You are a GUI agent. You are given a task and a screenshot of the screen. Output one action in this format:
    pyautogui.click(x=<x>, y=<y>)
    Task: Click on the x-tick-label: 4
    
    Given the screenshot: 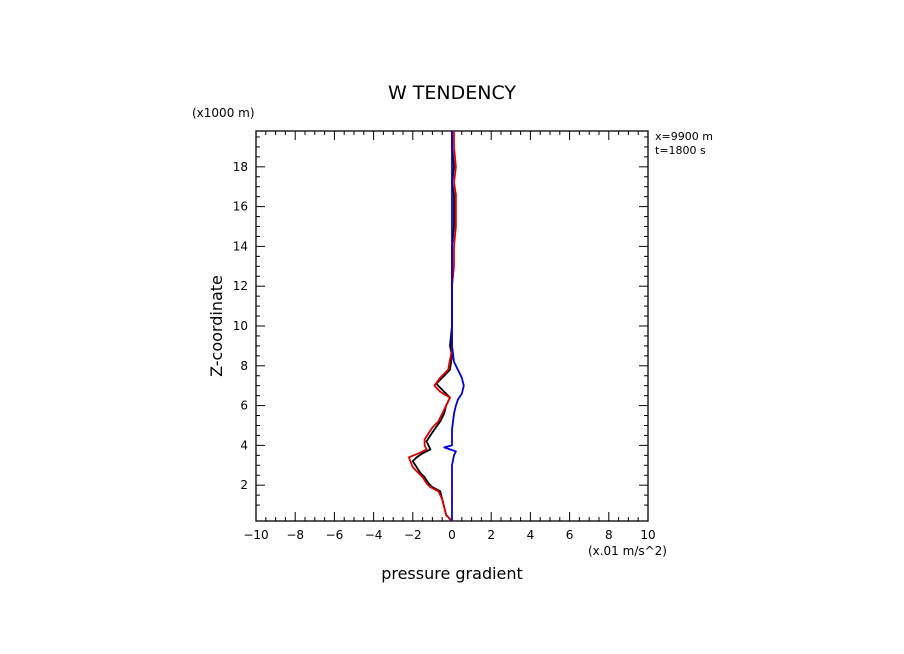 What is the action you would take?
    pyautogui.click(x=531, y=535)
    